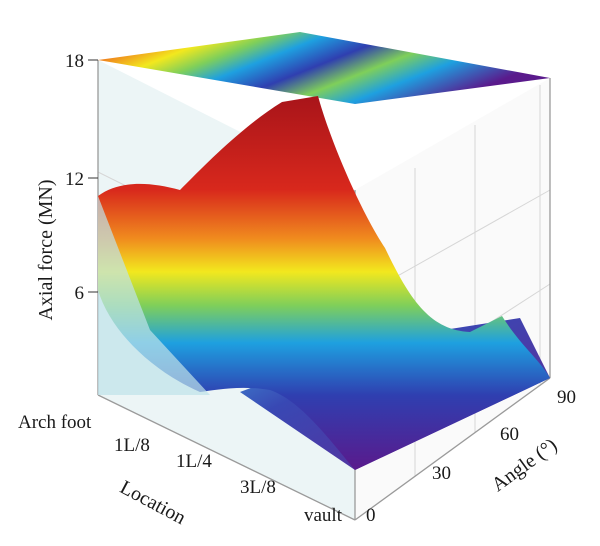 This screenshot has height=546, width=600. What do you see at coordinates (74, 61) in the screenshot?
I see `z-tick-label: 18` at bounding box center [74, 61].